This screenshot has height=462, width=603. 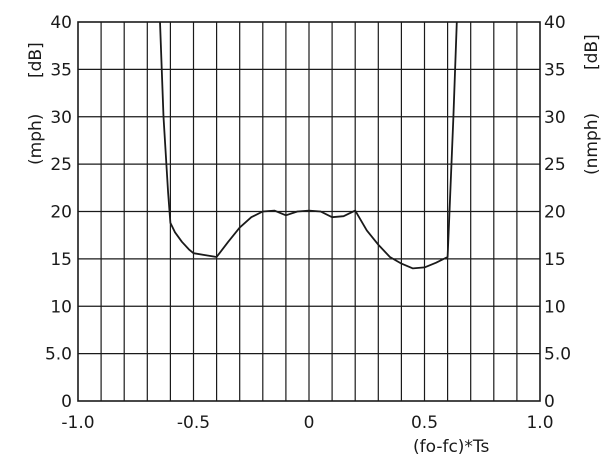 What do you see at coordinates (61, 307) in the screenshot?
I see `y-tick-label-left: 10` at bounding box center [61, 307].